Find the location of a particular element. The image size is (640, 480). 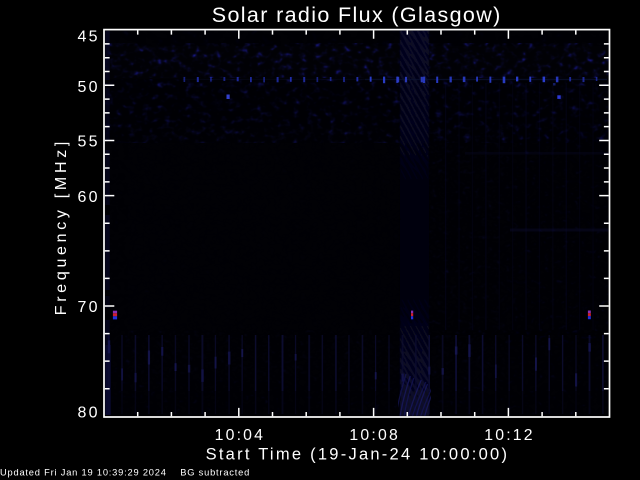

svg-text: 10:04 is located at coordinates (240, 435).